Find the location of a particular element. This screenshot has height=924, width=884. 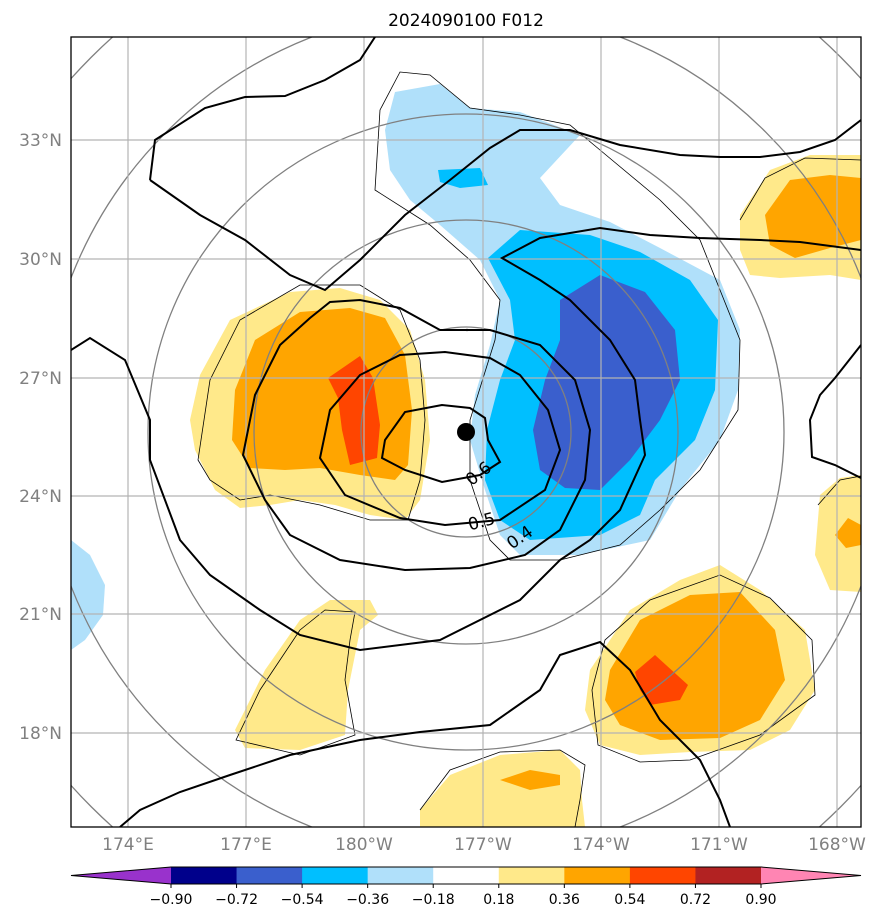

anomaly-region-south is located at coordinates (306, 675).